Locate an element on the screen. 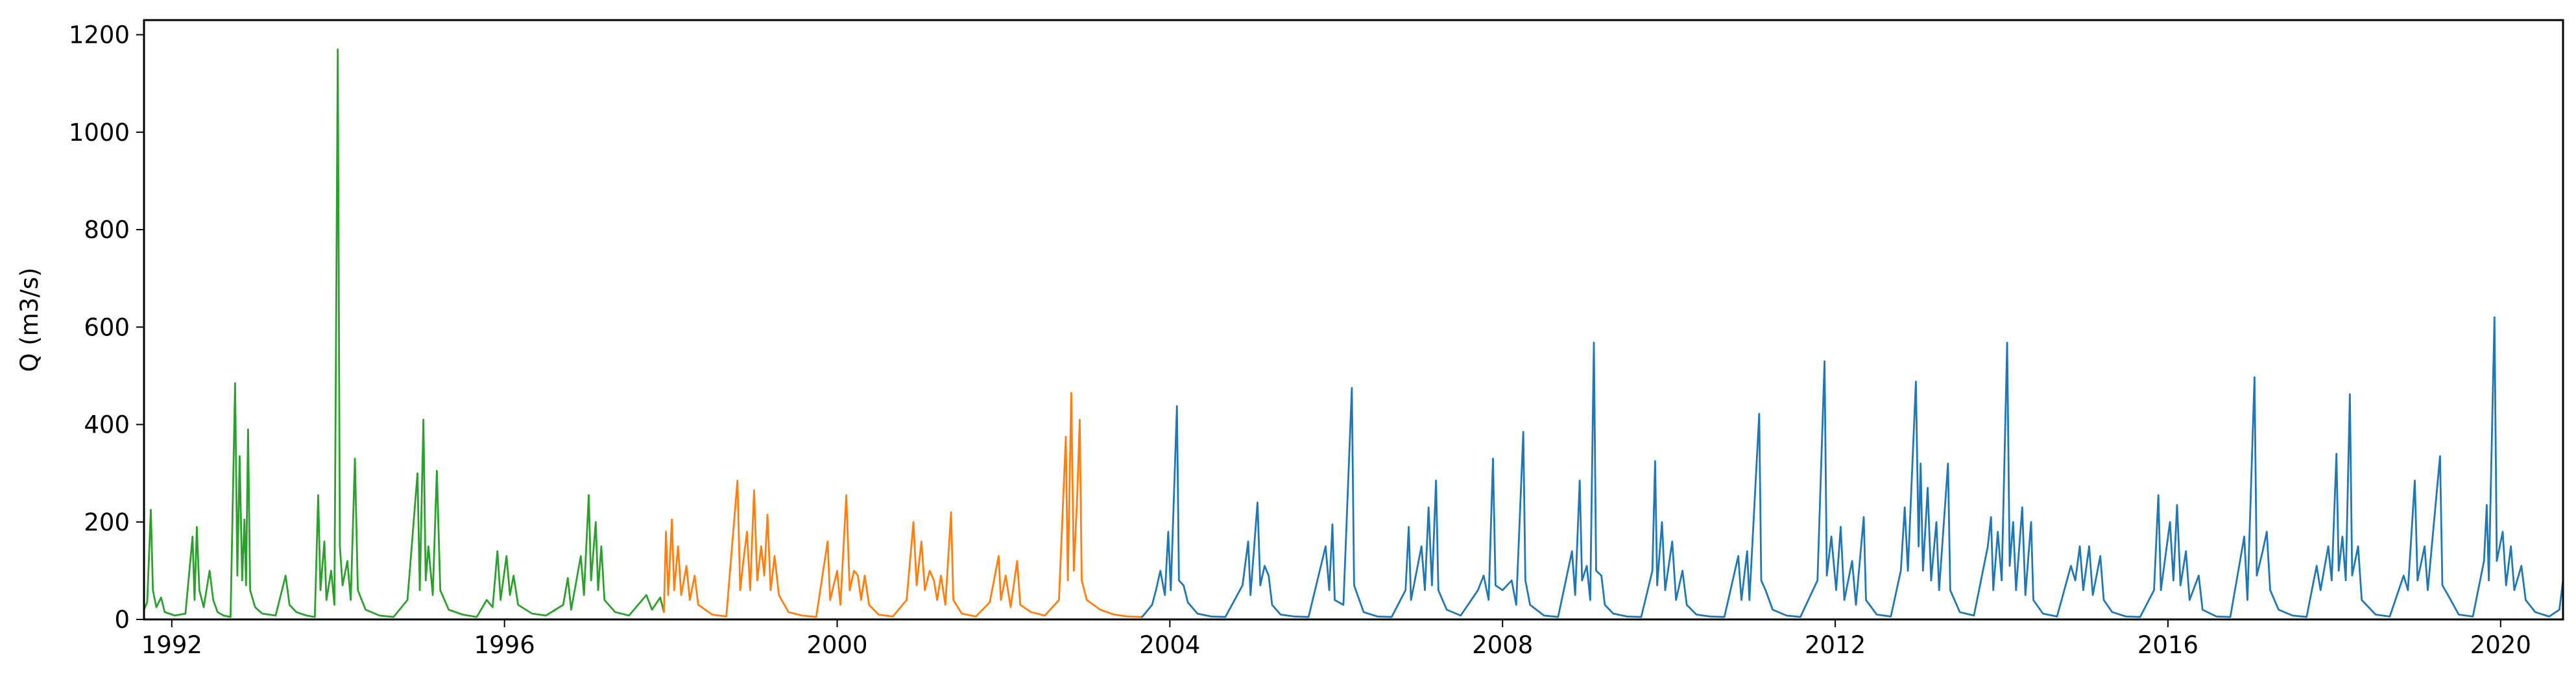 The height and width of the screenshot is (683, 2576). y-tick-label: 1200 is located at coordinates (99, 35).